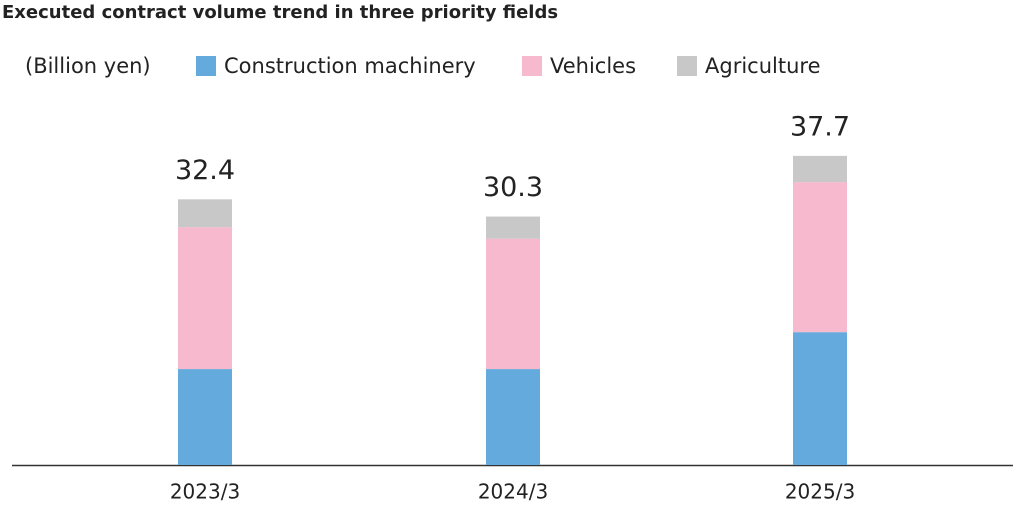 The height and width of the screenshot is (511, 1013). Describe the element at coordinates (763, 66) in the screenshot. I see `legend-label: Agriculture` at that location.